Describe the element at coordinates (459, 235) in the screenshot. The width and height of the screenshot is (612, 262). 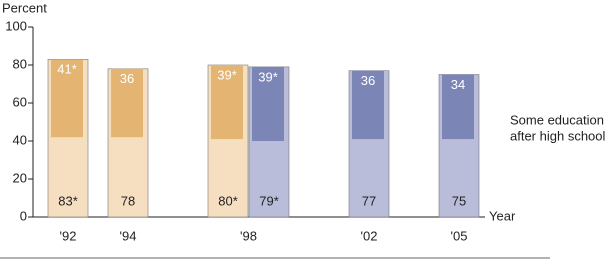
I see `x-tick-label: '05` at that location.